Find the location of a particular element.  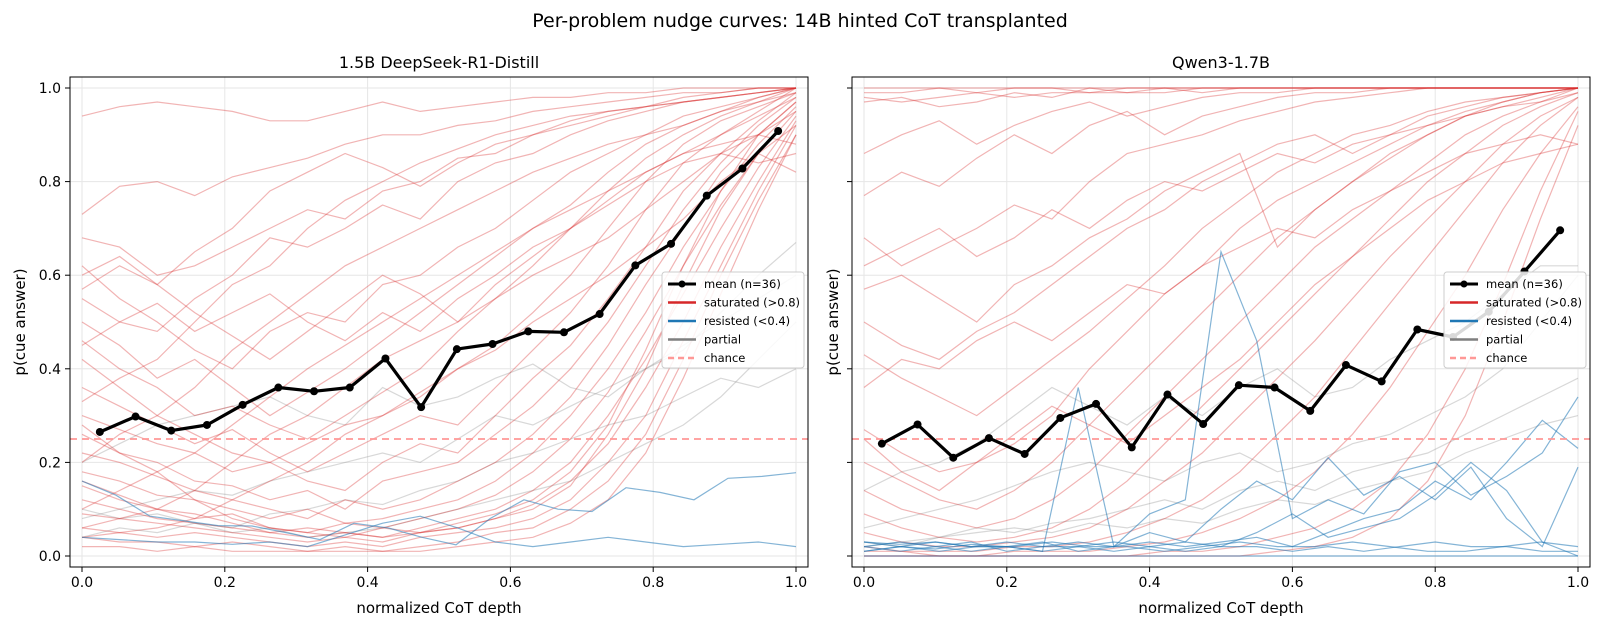

y-tick-label: 0.0 is located at coordinates (50, 557).